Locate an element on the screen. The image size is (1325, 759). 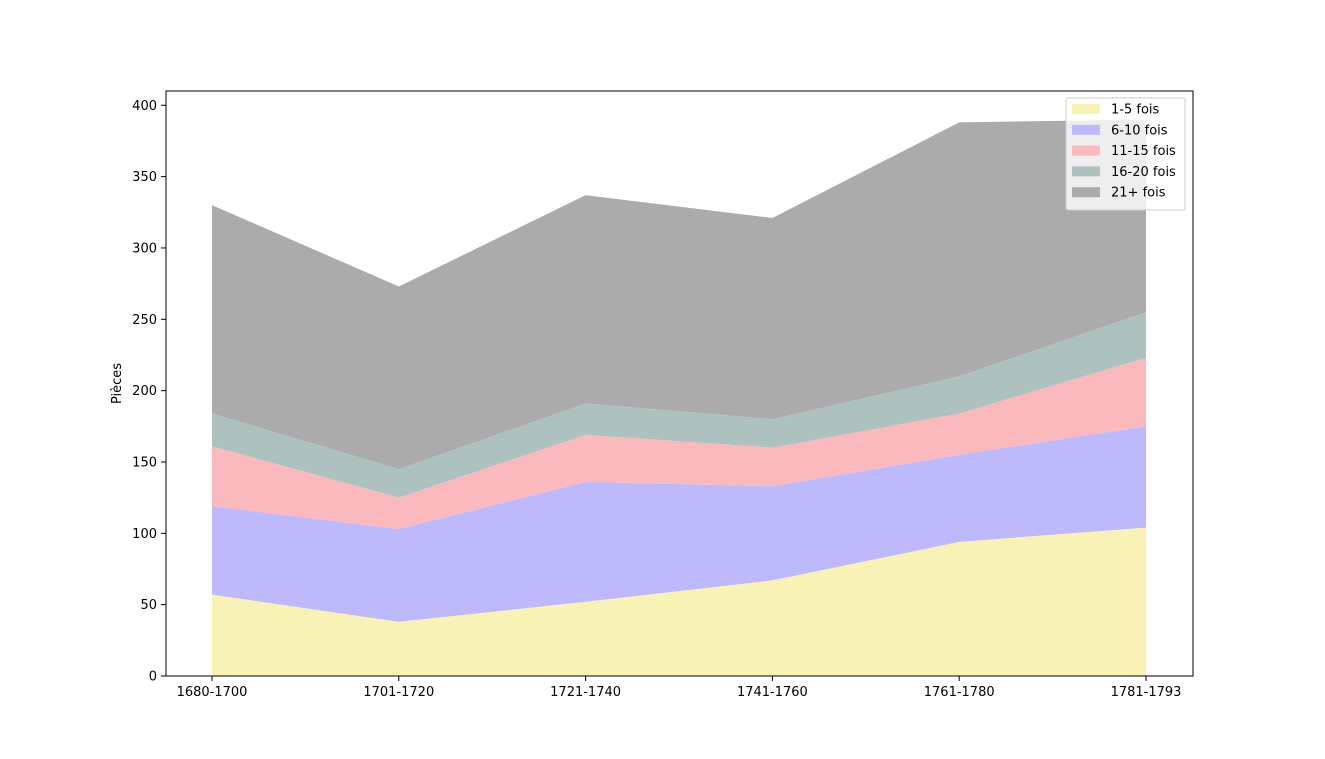
y-tick-label: 50 is located at coordinates (148, 605).